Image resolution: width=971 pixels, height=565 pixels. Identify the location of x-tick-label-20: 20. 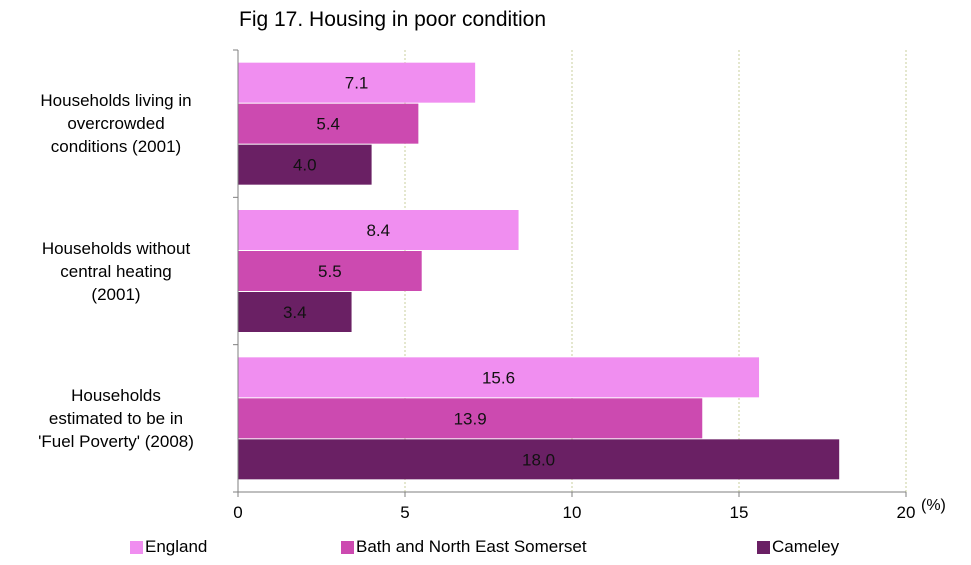
(906, 512).